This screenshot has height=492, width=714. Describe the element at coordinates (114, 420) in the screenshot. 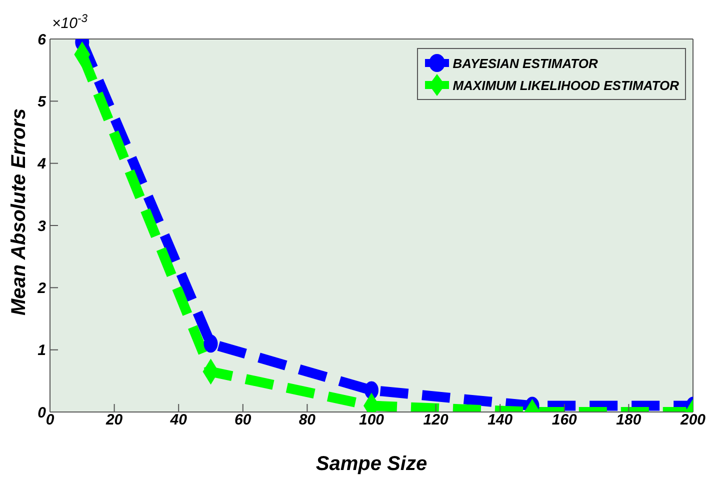

I see `x-tick-label: 20` at that location.